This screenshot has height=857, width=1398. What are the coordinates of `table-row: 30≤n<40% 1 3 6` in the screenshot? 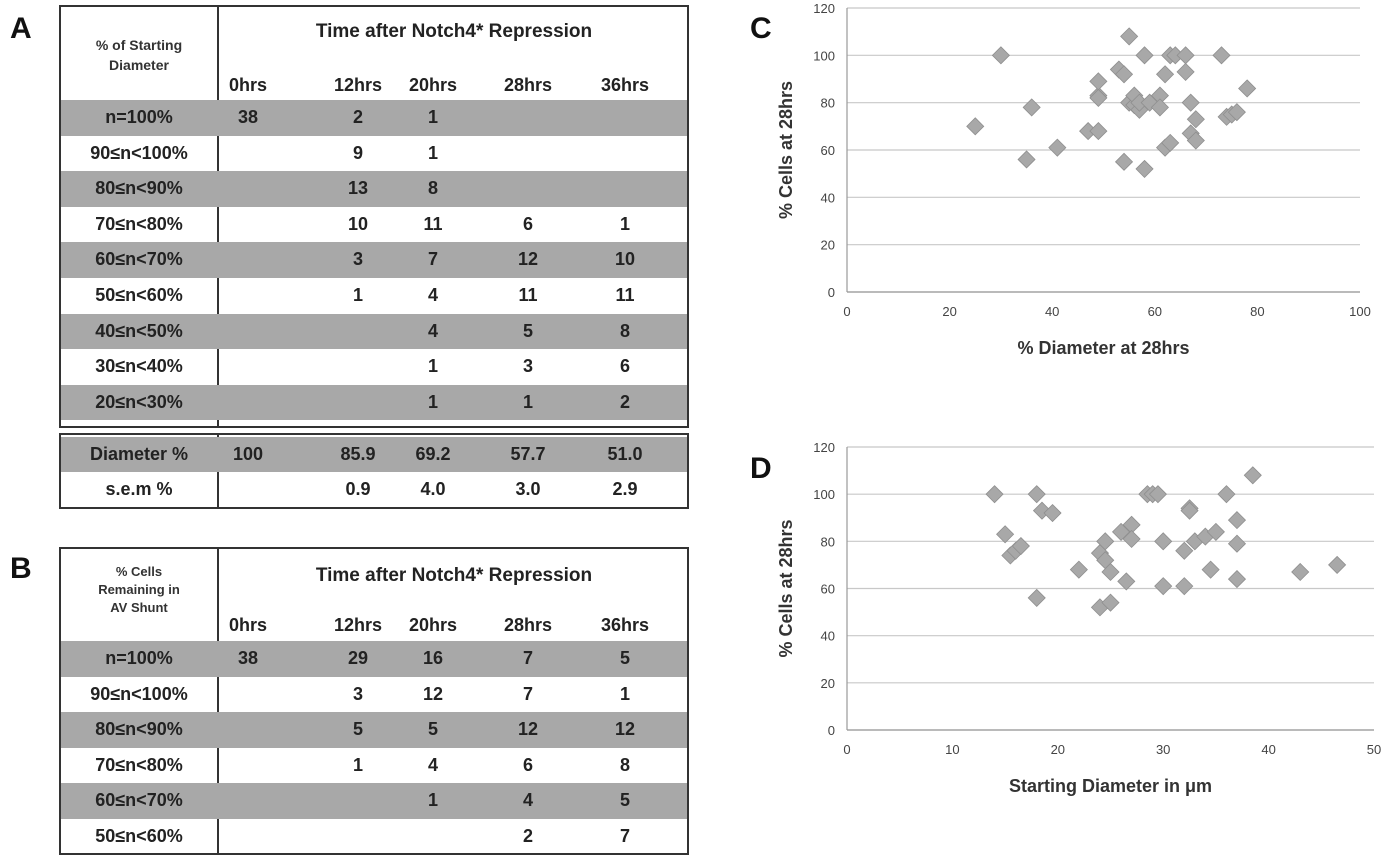 It's located at (374, 367).